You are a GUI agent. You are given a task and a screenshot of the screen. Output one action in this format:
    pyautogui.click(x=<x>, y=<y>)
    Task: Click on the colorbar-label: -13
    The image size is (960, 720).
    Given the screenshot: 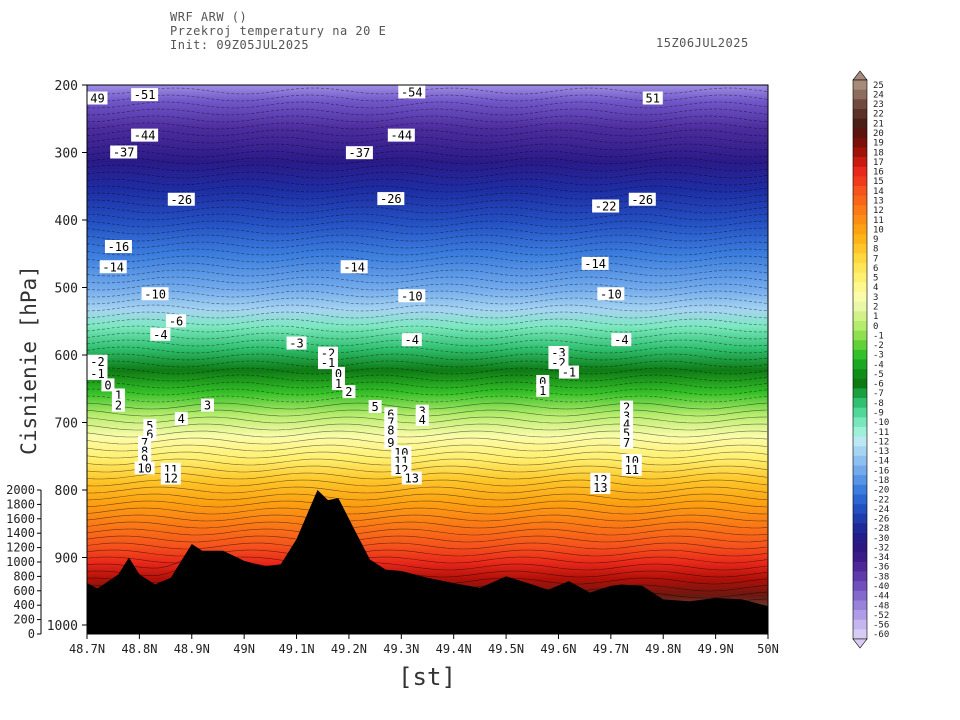 What is the action you would take?
    pyautogui.click(x=881, y=452)
    